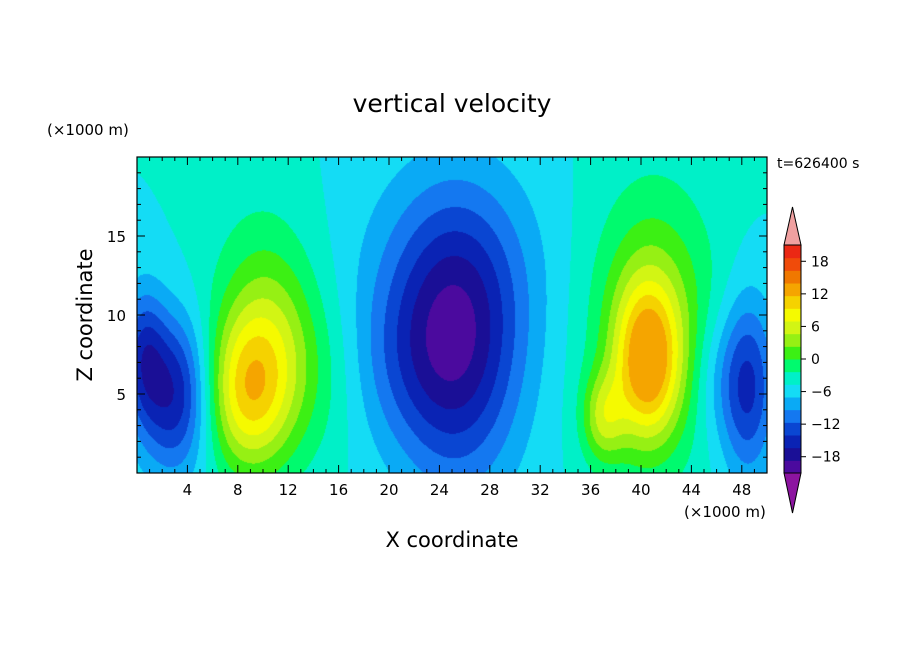 The width and height of the screenshot is (904, 654). I want to click on y-axis-unit: (×1000 m), so click(88, 130).